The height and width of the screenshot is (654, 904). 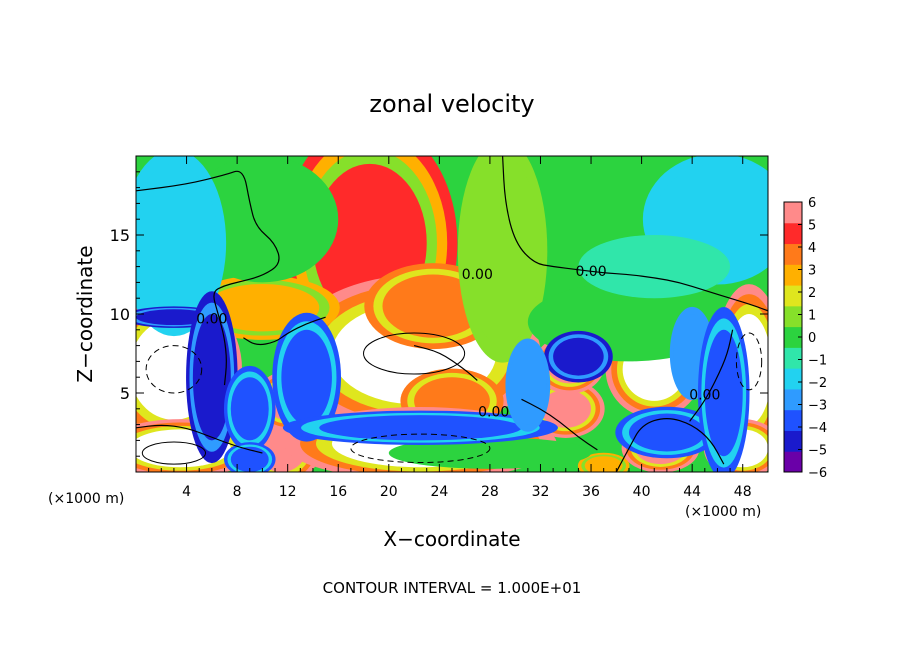 I want to click on contour-labels: 0.00 0.00 0.00 0.00 0.00, so click(x=458, y=342).